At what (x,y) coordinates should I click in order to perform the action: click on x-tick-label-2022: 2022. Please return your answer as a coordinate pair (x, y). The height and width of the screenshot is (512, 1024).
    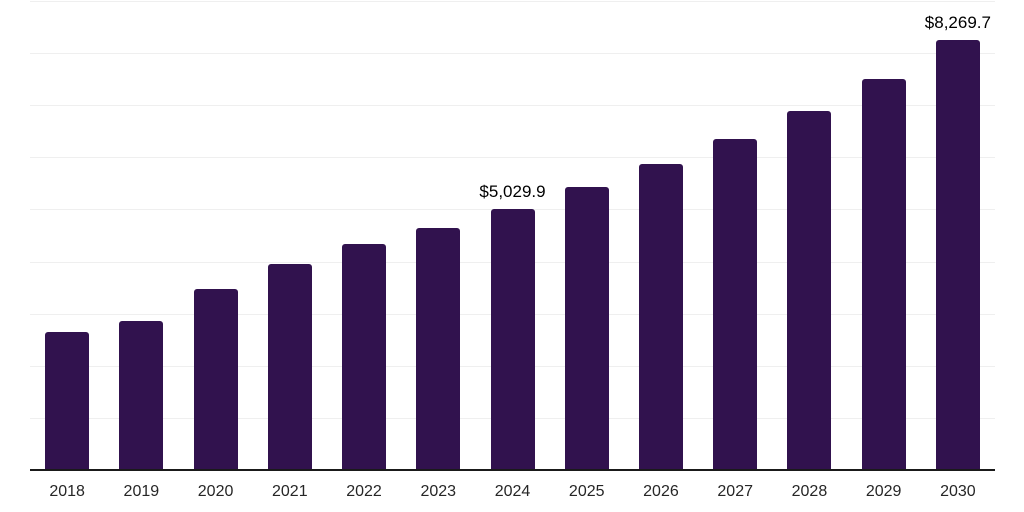
    Looking at the image, I should click on (364, 491).